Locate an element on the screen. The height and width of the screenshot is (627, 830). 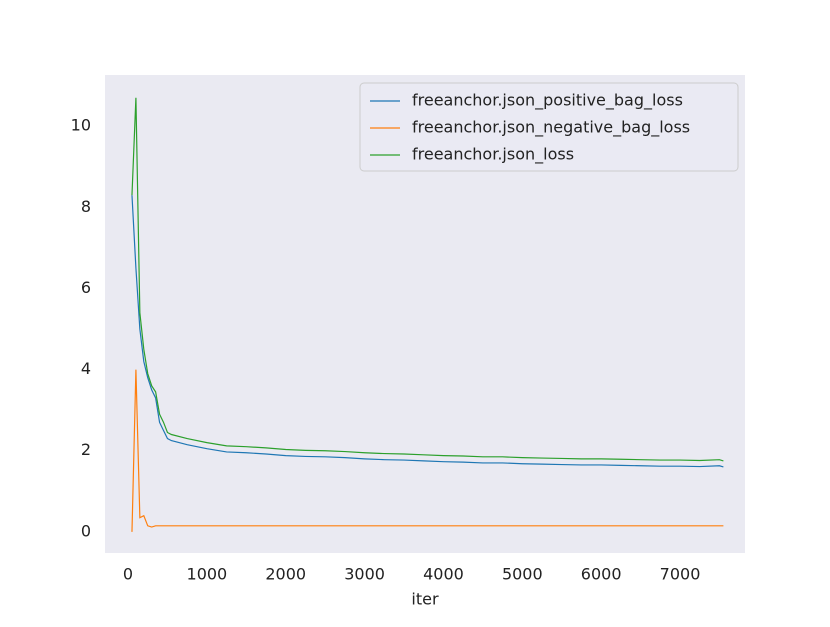
legend-label: freeanchor.json_positive_bag_loss is located at coordinates (547, 101).